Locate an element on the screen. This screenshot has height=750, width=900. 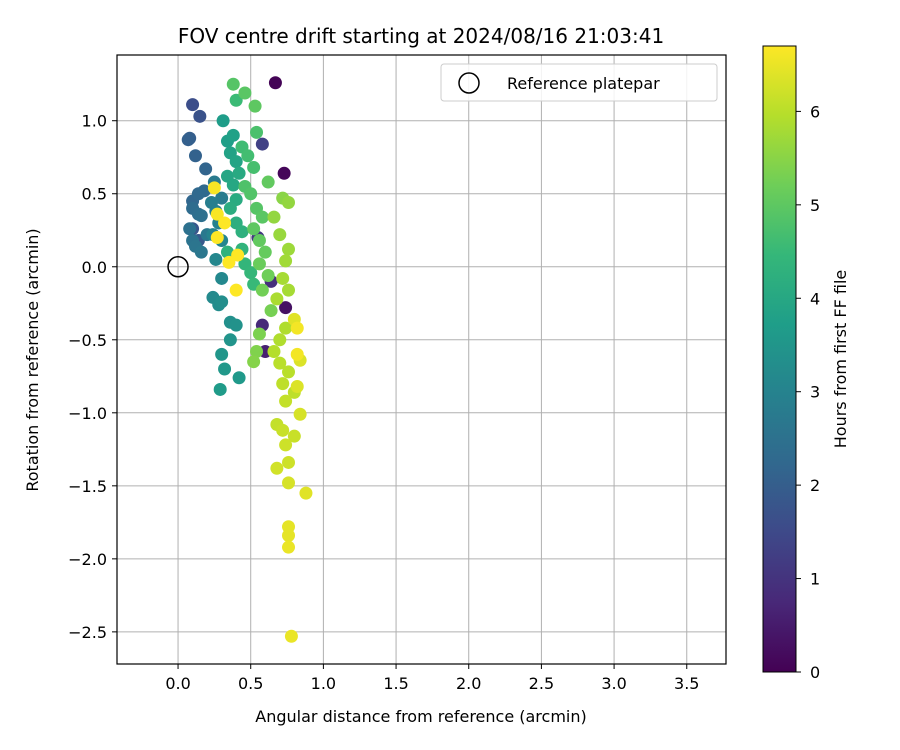
colorbar-tick-label: 3 is located at coordinates (815, 392).